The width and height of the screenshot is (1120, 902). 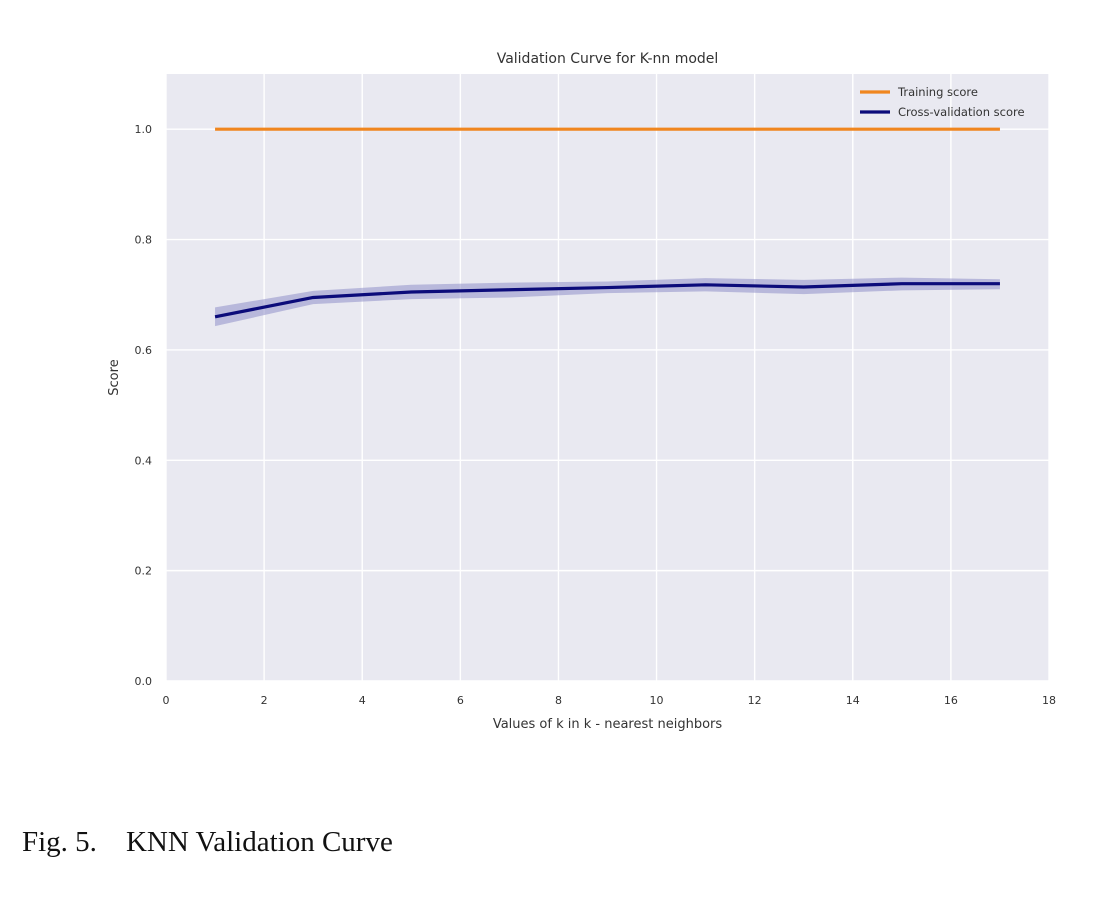 What do you see at coordinates (961, 112) in the screenshot?
I see `legend-label: Cross-validation score` at bounding box center [961, 112].